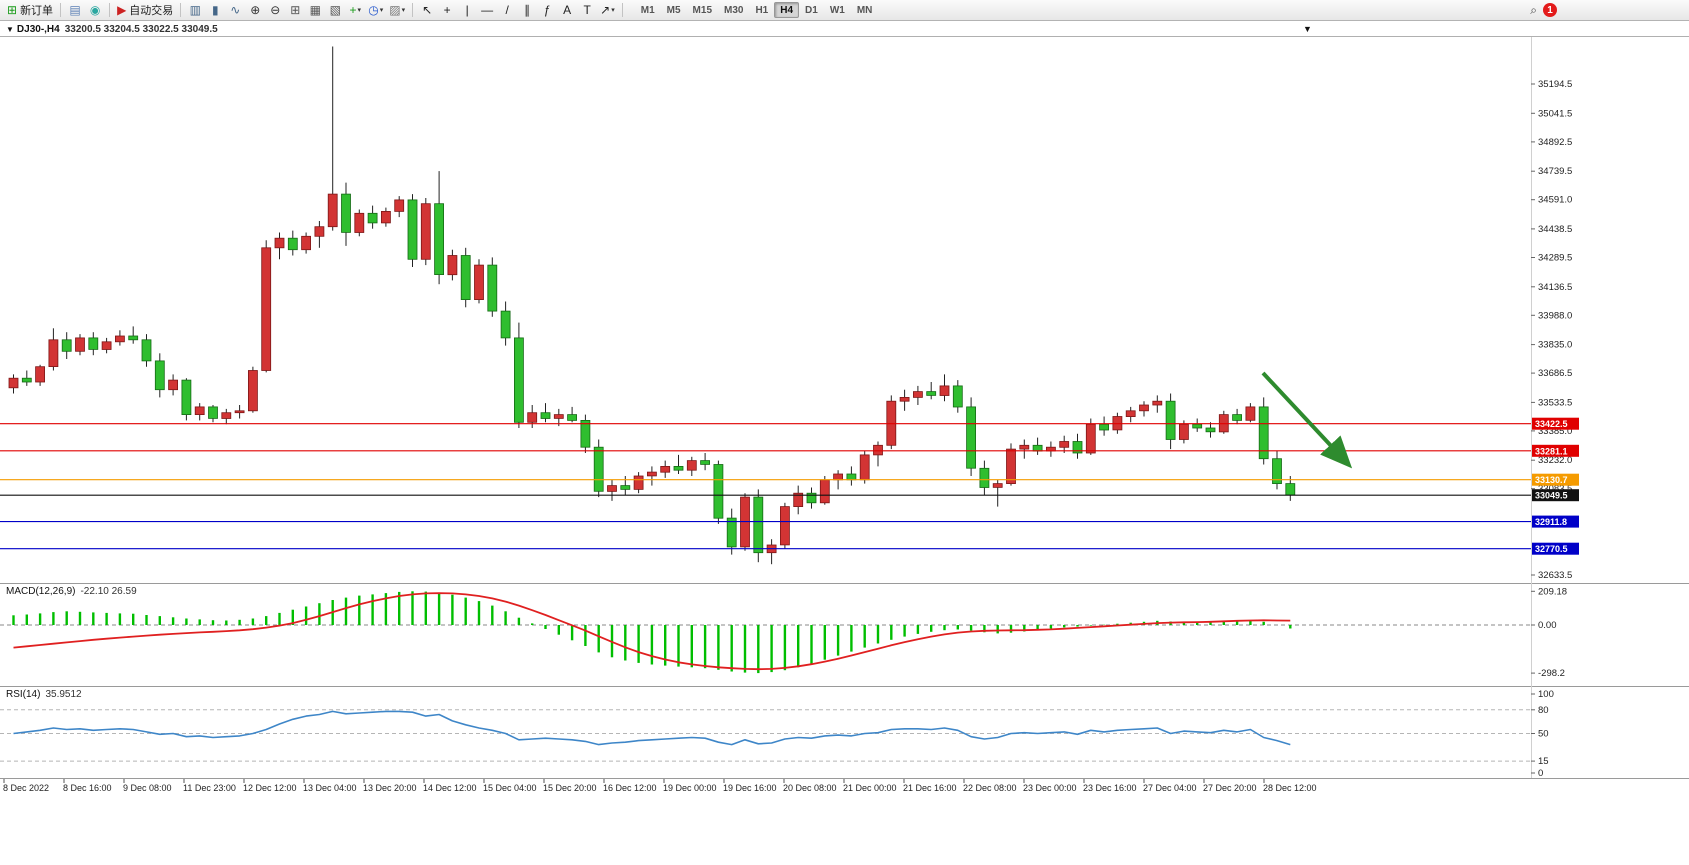 Image resolution: width=1689 pixels, height=865 pixels. I want to click on data-window-button: ◉, so click(95, 10).